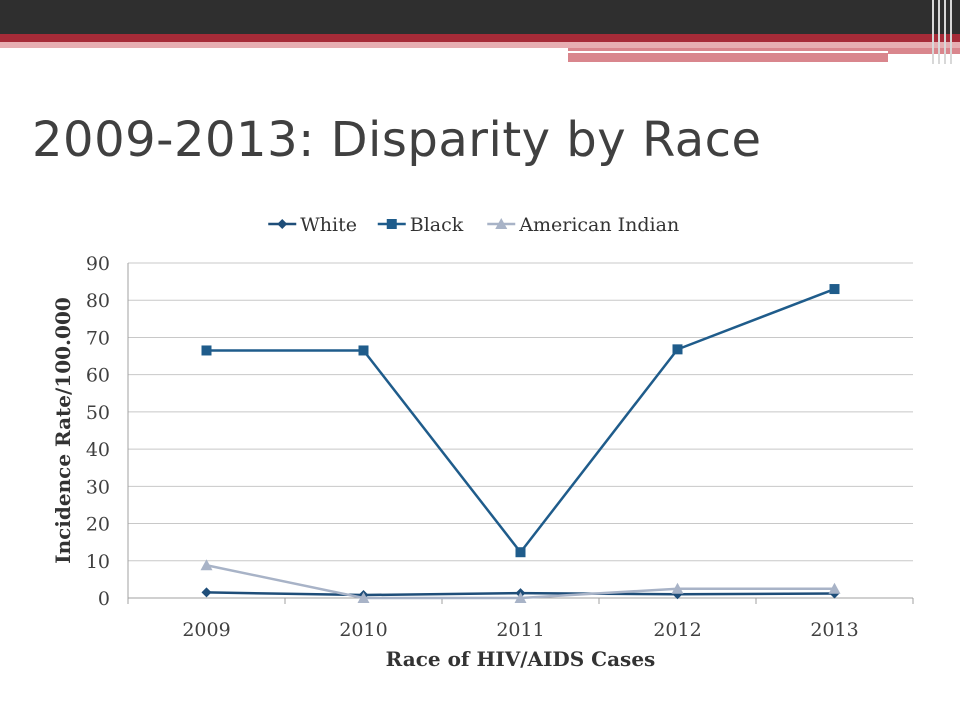 The width and height of the screenshot is (960, 720). What do you see at coordinates (206, 630) in the screenshot?
I see `x-tick-label: 2009` at bounding box center [206, 630].